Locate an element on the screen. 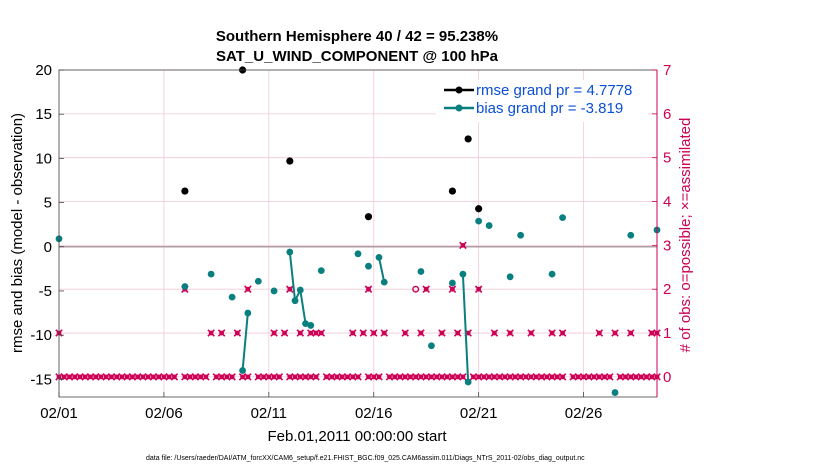 The height and width of the screenshot is (470, 830). y2-tick-label: 5 is located at coordinates (667, 158).